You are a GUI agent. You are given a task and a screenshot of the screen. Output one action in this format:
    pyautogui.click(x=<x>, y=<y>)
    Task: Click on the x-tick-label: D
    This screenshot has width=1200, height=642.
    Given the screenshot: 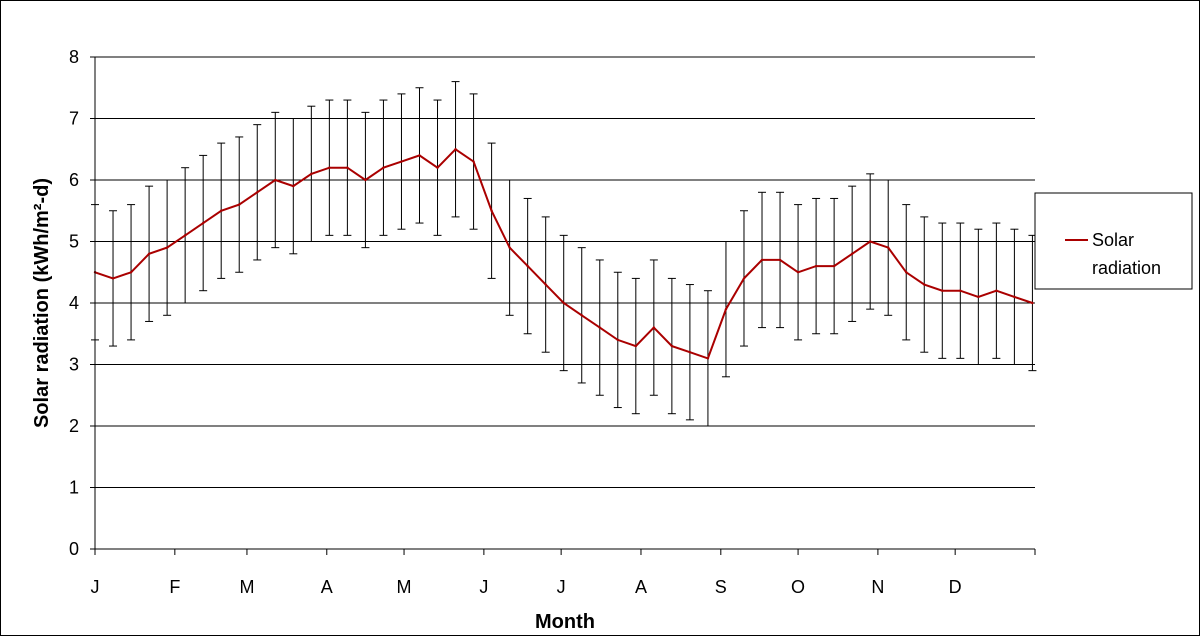 What is the action you would take?
    pyautogui.click(x=955, y=587)
    